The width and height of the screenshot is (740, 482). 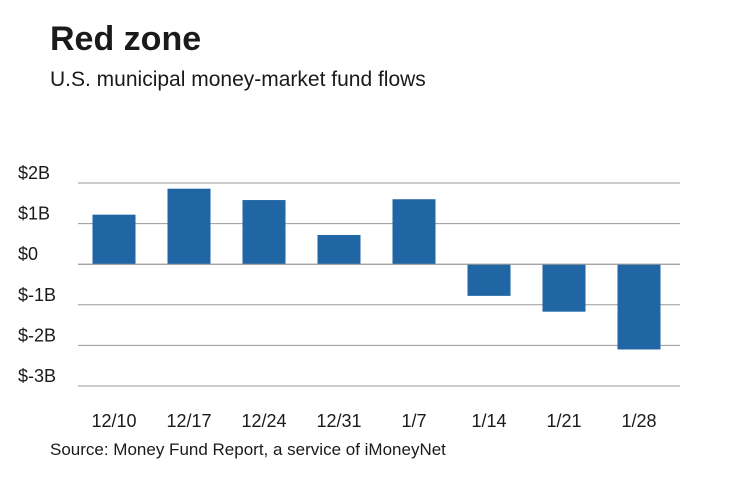 What do you see at coordinates (338, 421) in the screenshot?
I see `x-tick-label: 12/31` at bounding box center [338, 421].